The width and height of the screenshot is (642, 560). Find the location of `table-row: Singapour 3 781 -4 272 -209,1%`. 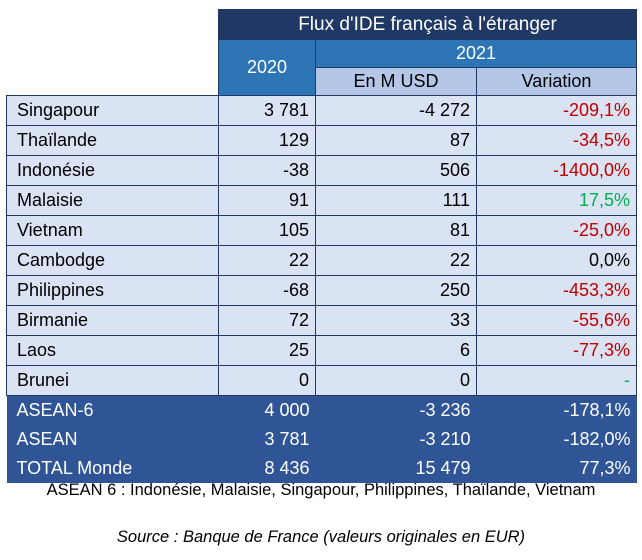

table-row: Singapour 3 781 -4 272 -209,1% is located at coordinates (321, 110).